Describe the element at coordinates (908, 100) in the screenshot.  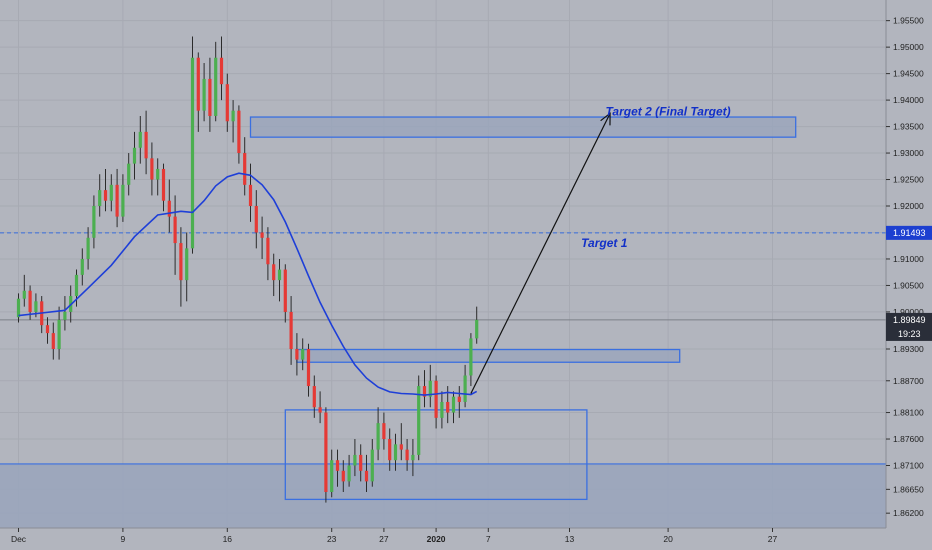
I see `price-tick-label: 1.94000` at that location.